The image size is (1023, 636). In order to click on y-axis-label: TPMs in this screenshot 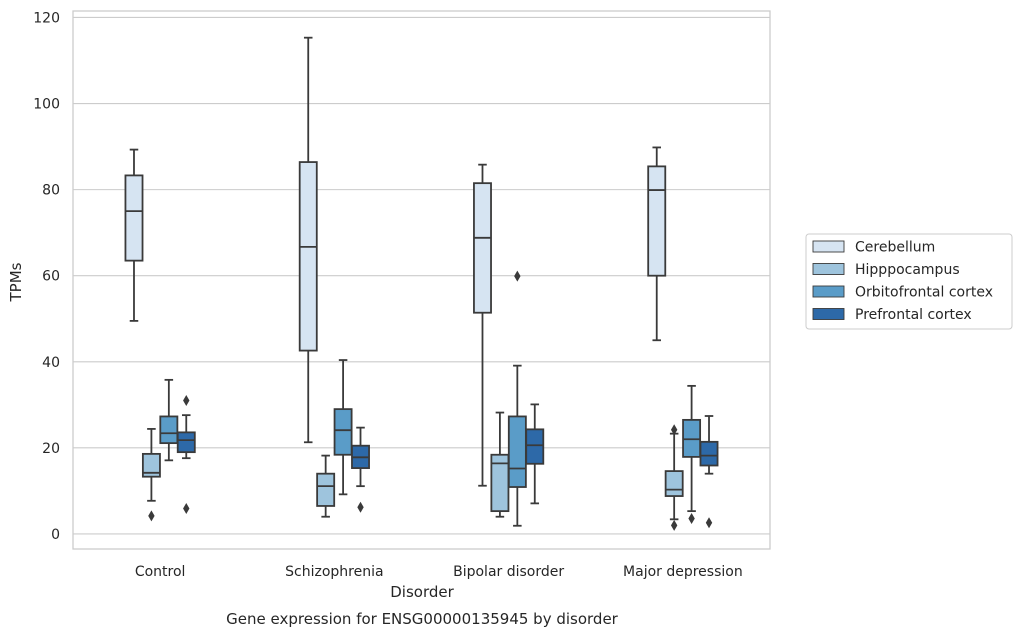, I will do `click(16, 282)`.